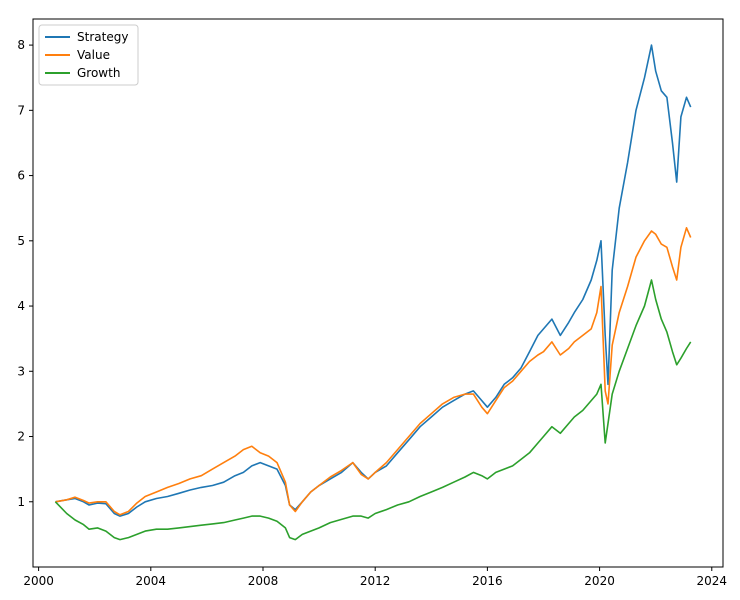  What do you see at coordinates (21, 45) in the screenshot?
I see `y-tick-label: 8` at bounding box center [21, 45].